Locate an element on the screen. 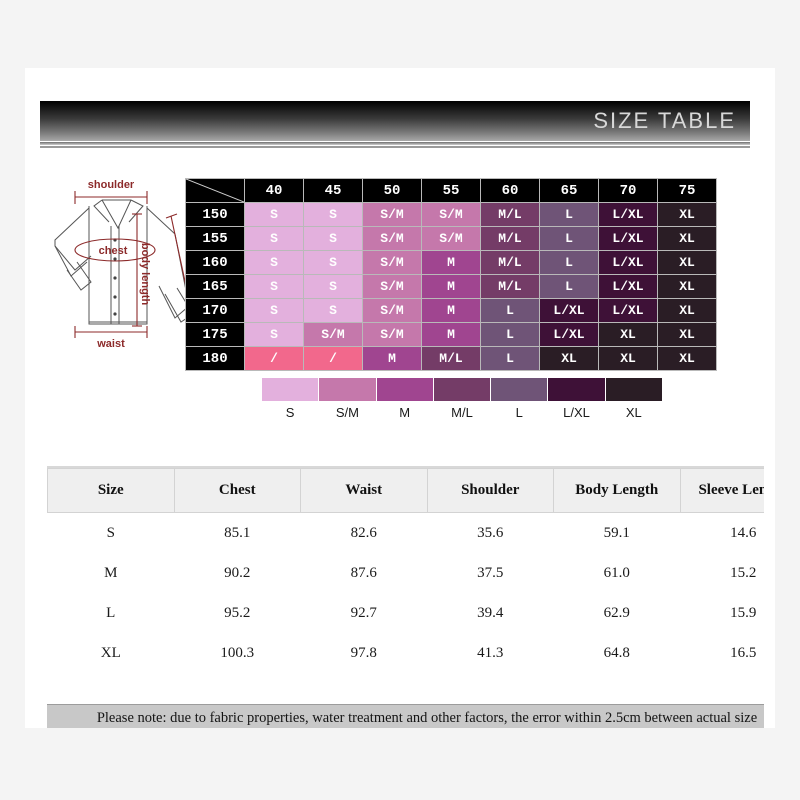 This screenshot has height=800, width=800. measurement-col-header: Size is located at coordinates (111, 490).